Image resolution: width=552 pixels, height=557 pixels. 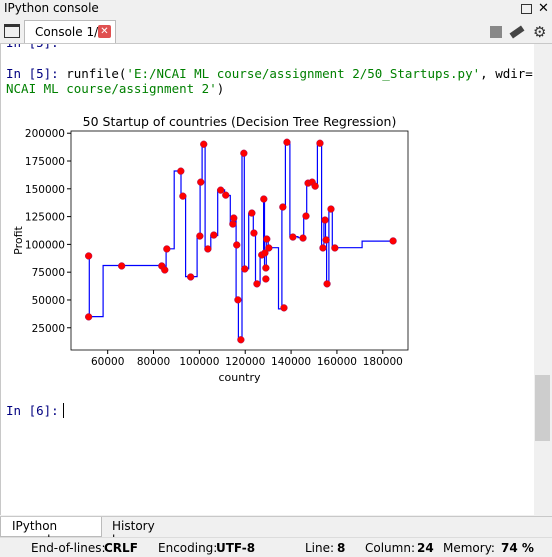 I want to click on x-tick-label: 180000, so click(x=383, y=362).